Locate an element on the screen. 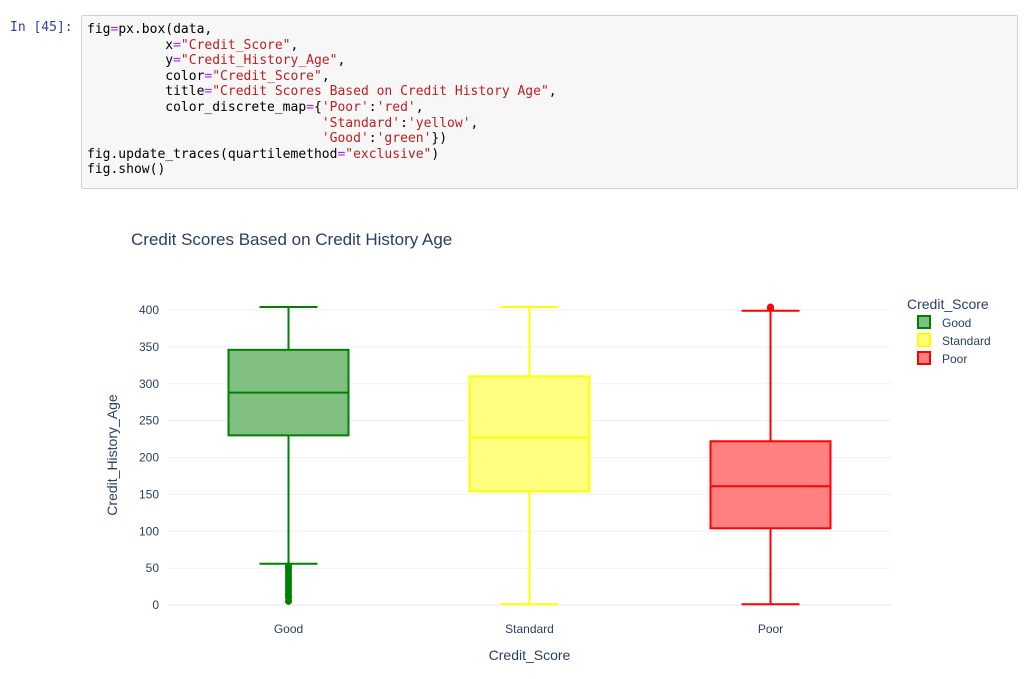 The width and height of the screenshot is (1024, 679). cell-prompt: In [45]: is located at coordinates (41, 27).